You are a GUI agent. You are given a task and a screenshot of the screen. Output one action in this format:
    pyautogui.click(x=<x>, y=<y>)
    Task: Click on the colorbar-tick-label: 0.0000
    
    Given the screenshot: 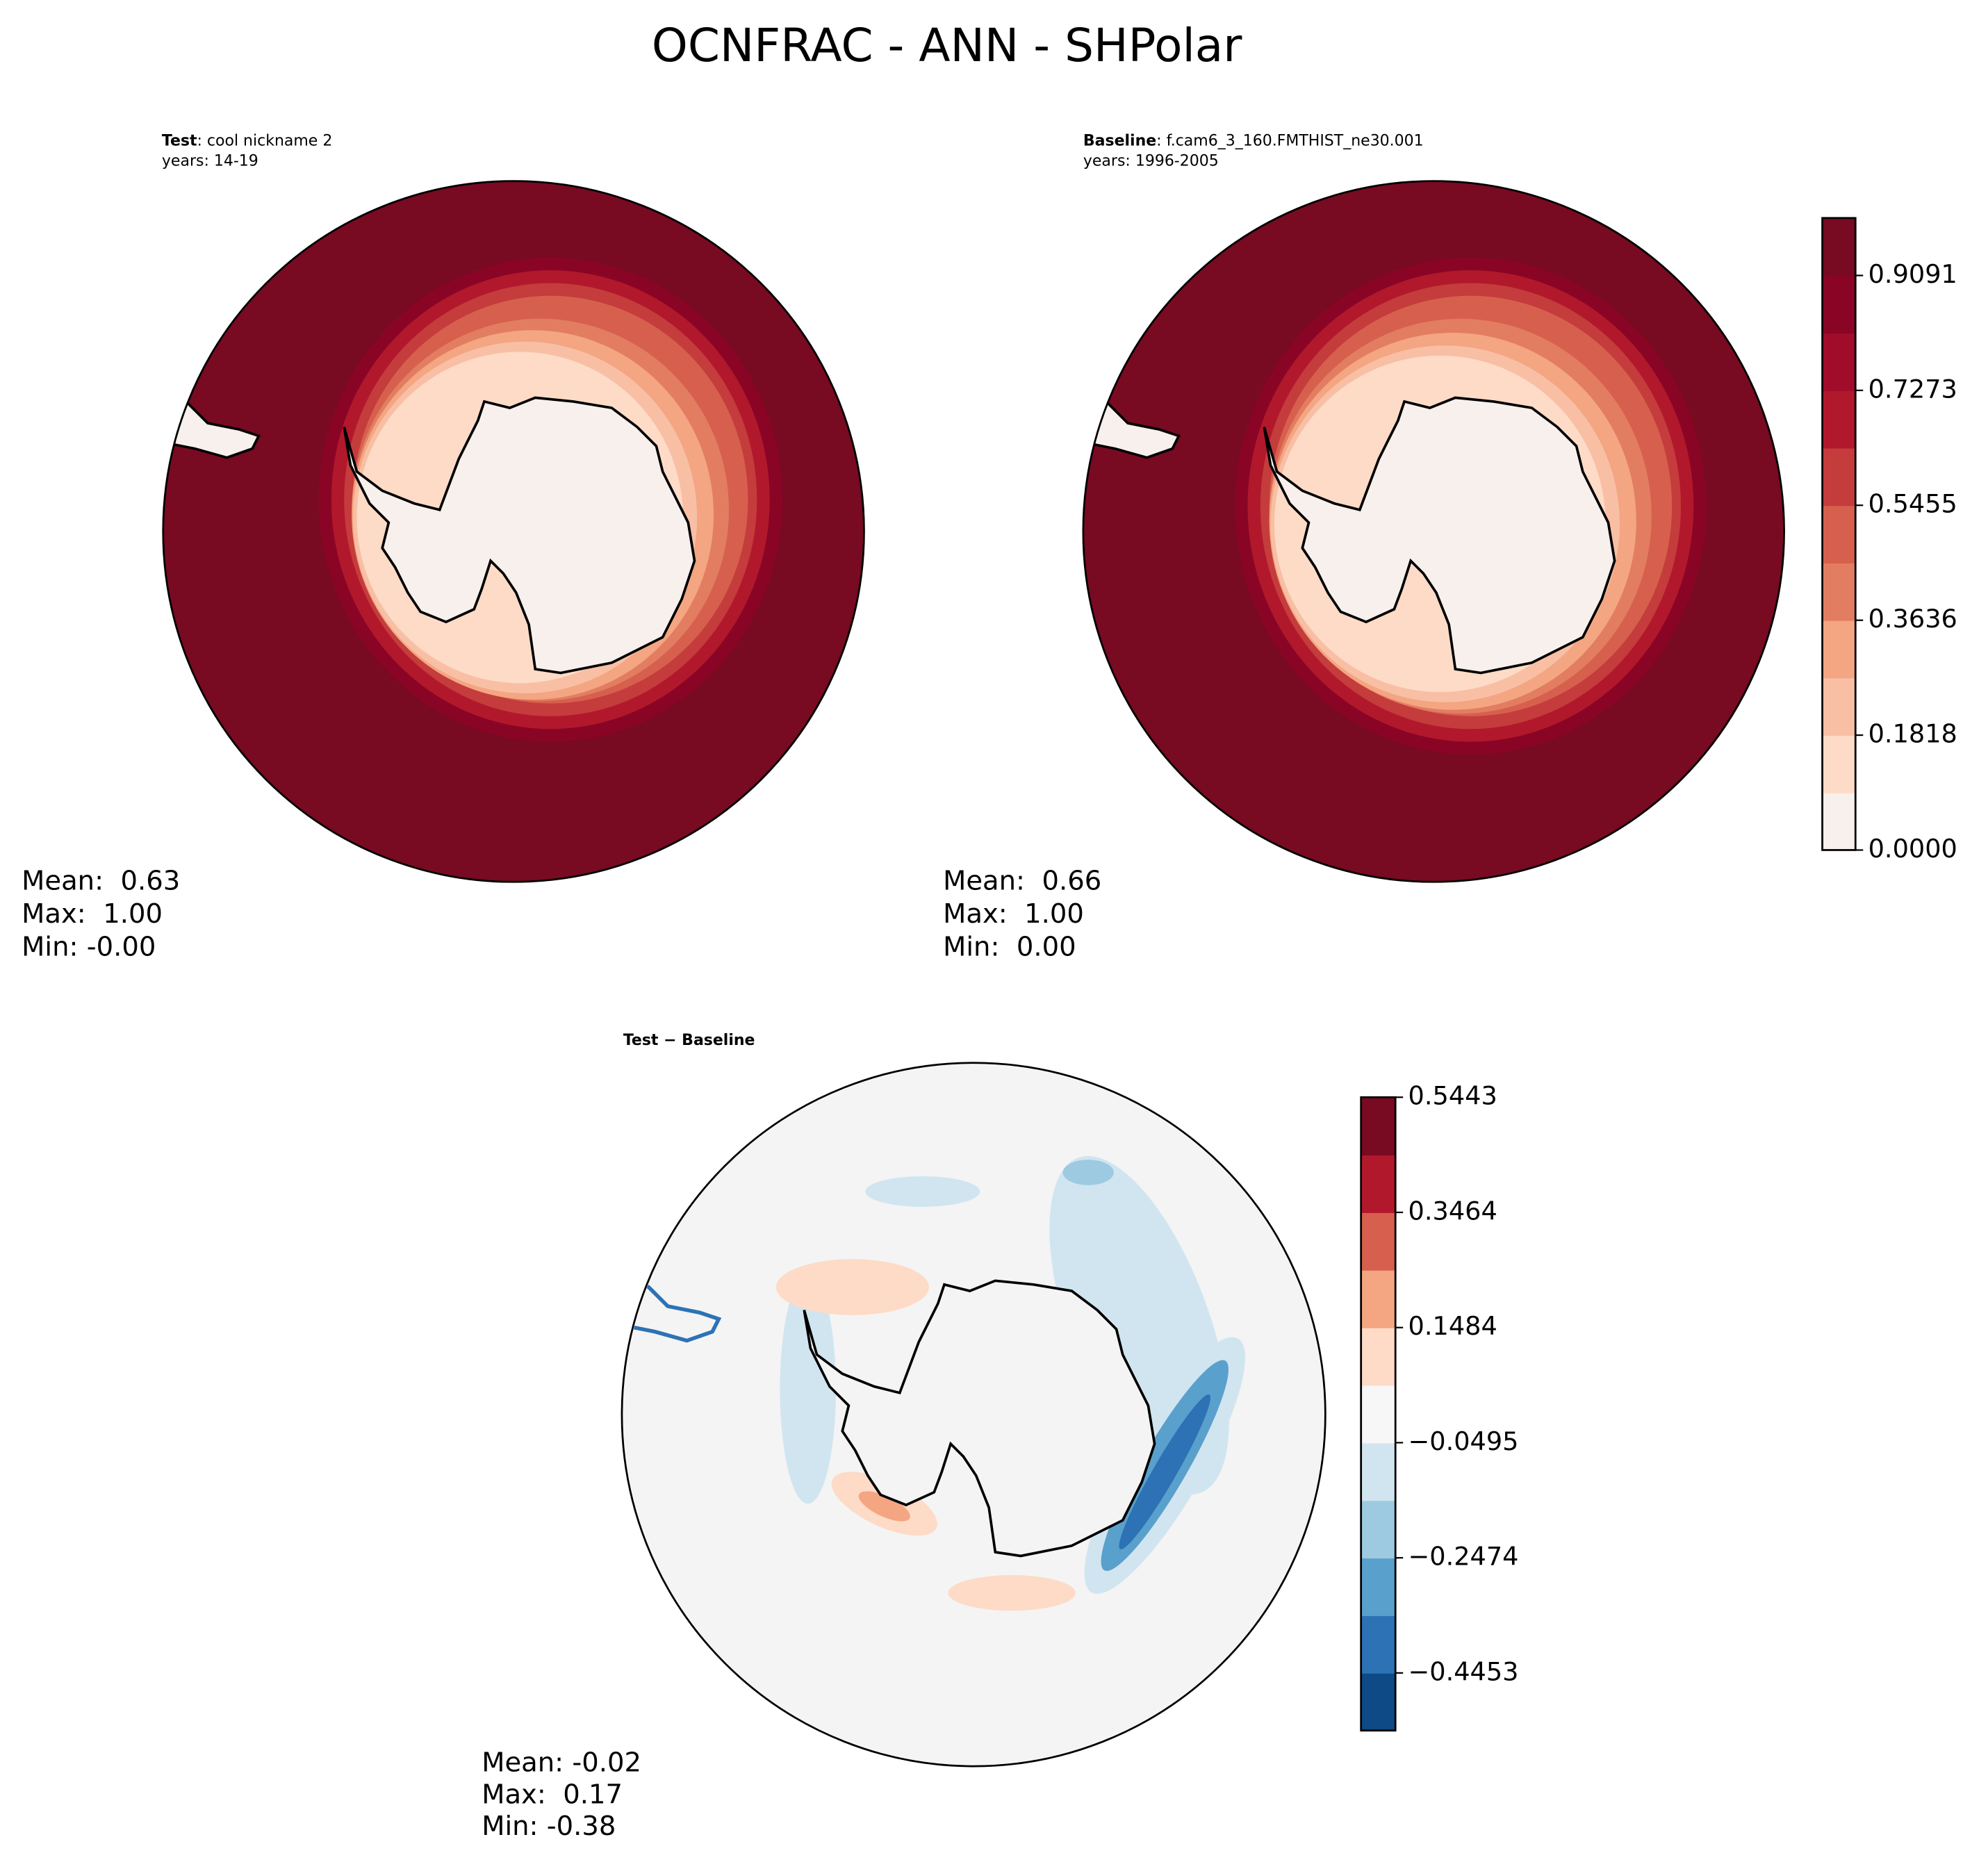 What is the action you would take?
    pyautogui.click(x=1912, y=849)
    